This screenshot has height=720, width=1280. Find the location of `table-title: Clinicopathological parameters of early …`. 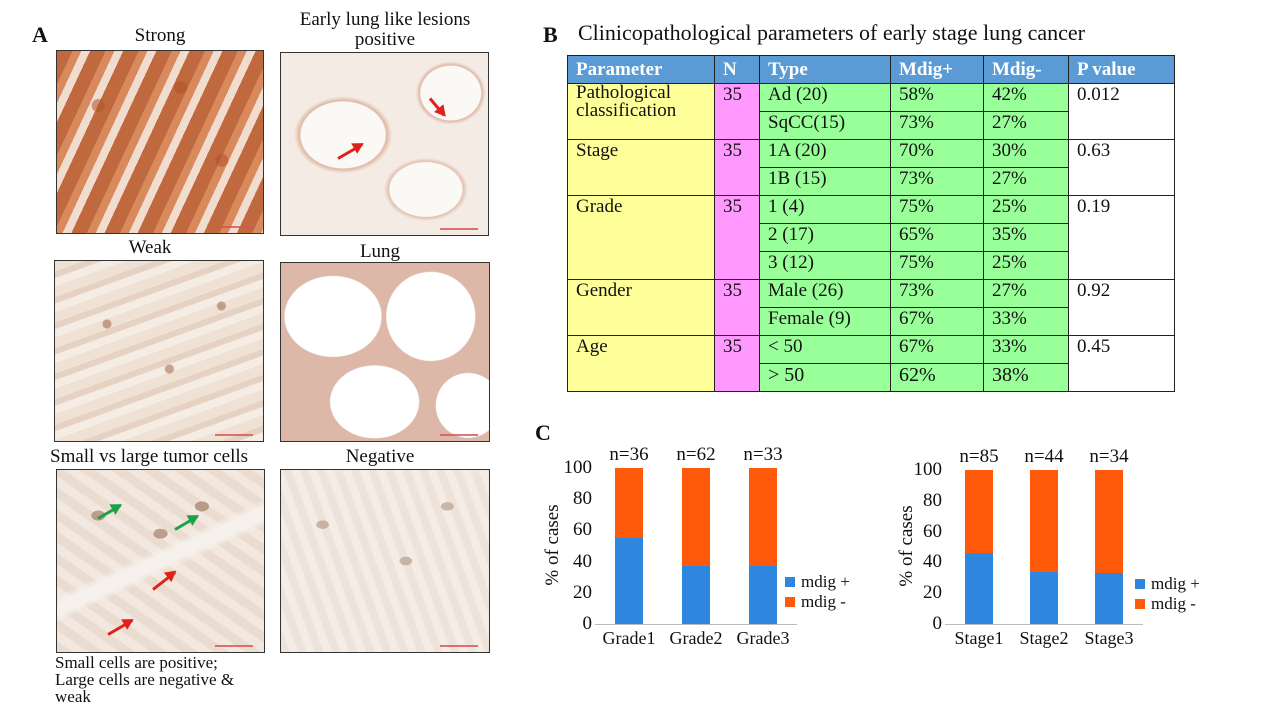

table-title: Clinicopathological parameters of early … is located at coordinates (832, 32).